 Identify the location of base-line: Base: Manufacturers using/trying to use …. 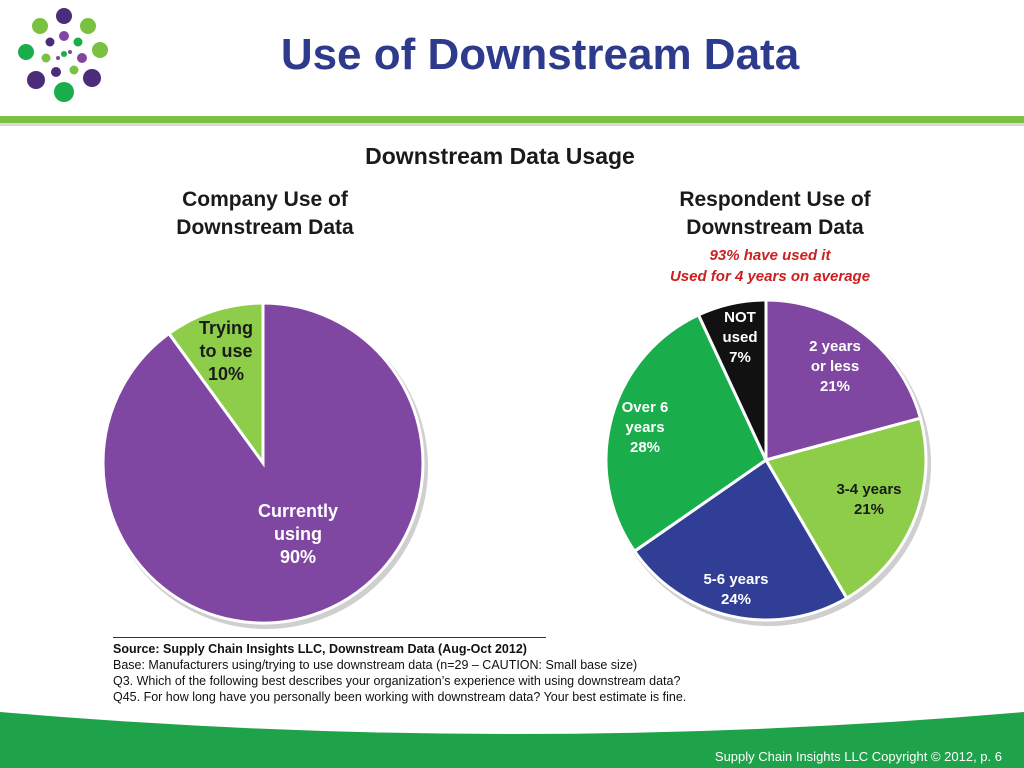
(375, 665).